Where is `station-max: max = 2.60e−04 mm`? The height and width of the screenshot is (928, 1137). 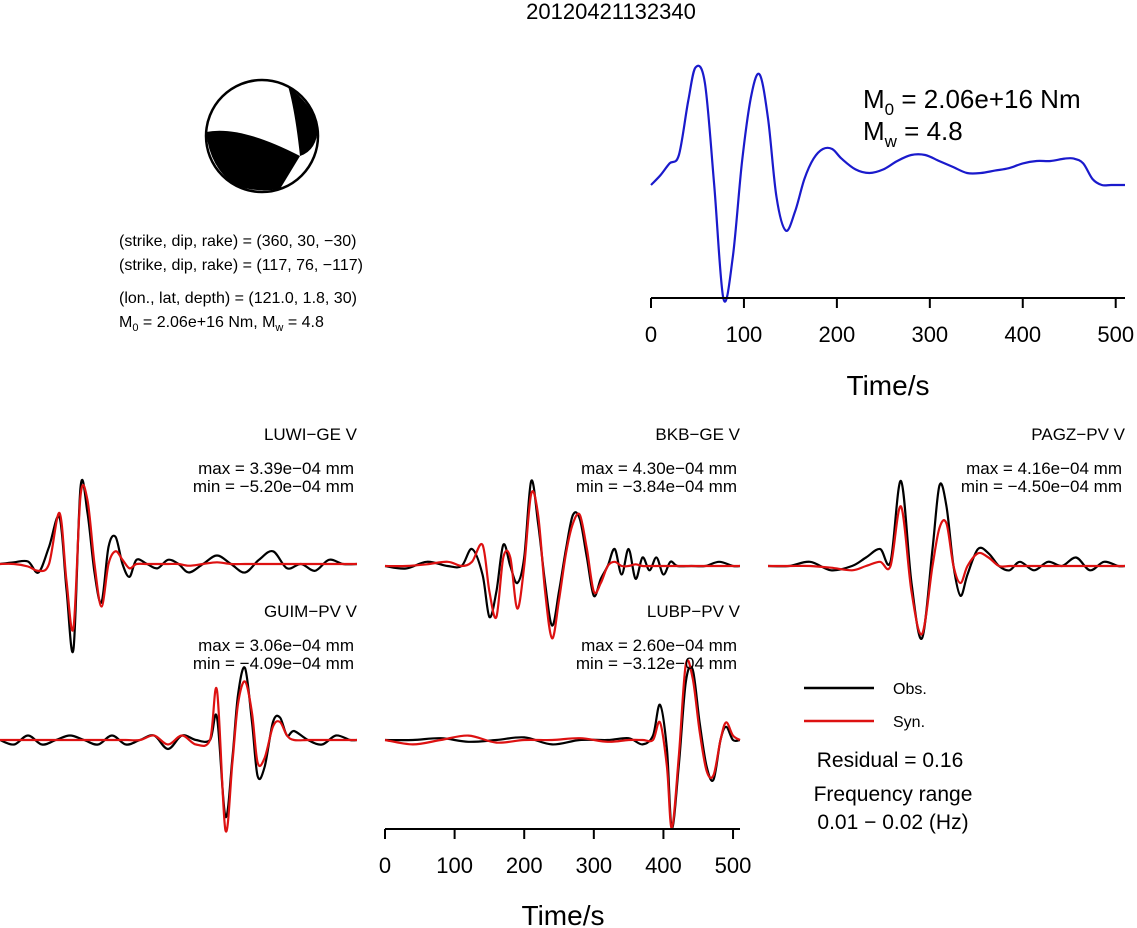
station-max: max = 2.60e−04 mm is located at coordinates (659, 645).